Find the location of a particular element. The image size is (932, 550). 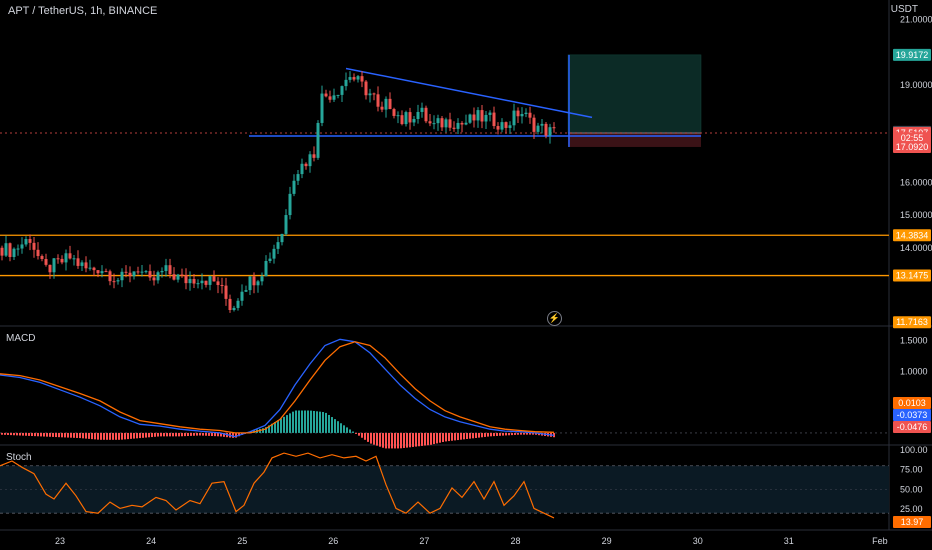

macd-value-label: -0.0373 is located at coordinates (912, 415).